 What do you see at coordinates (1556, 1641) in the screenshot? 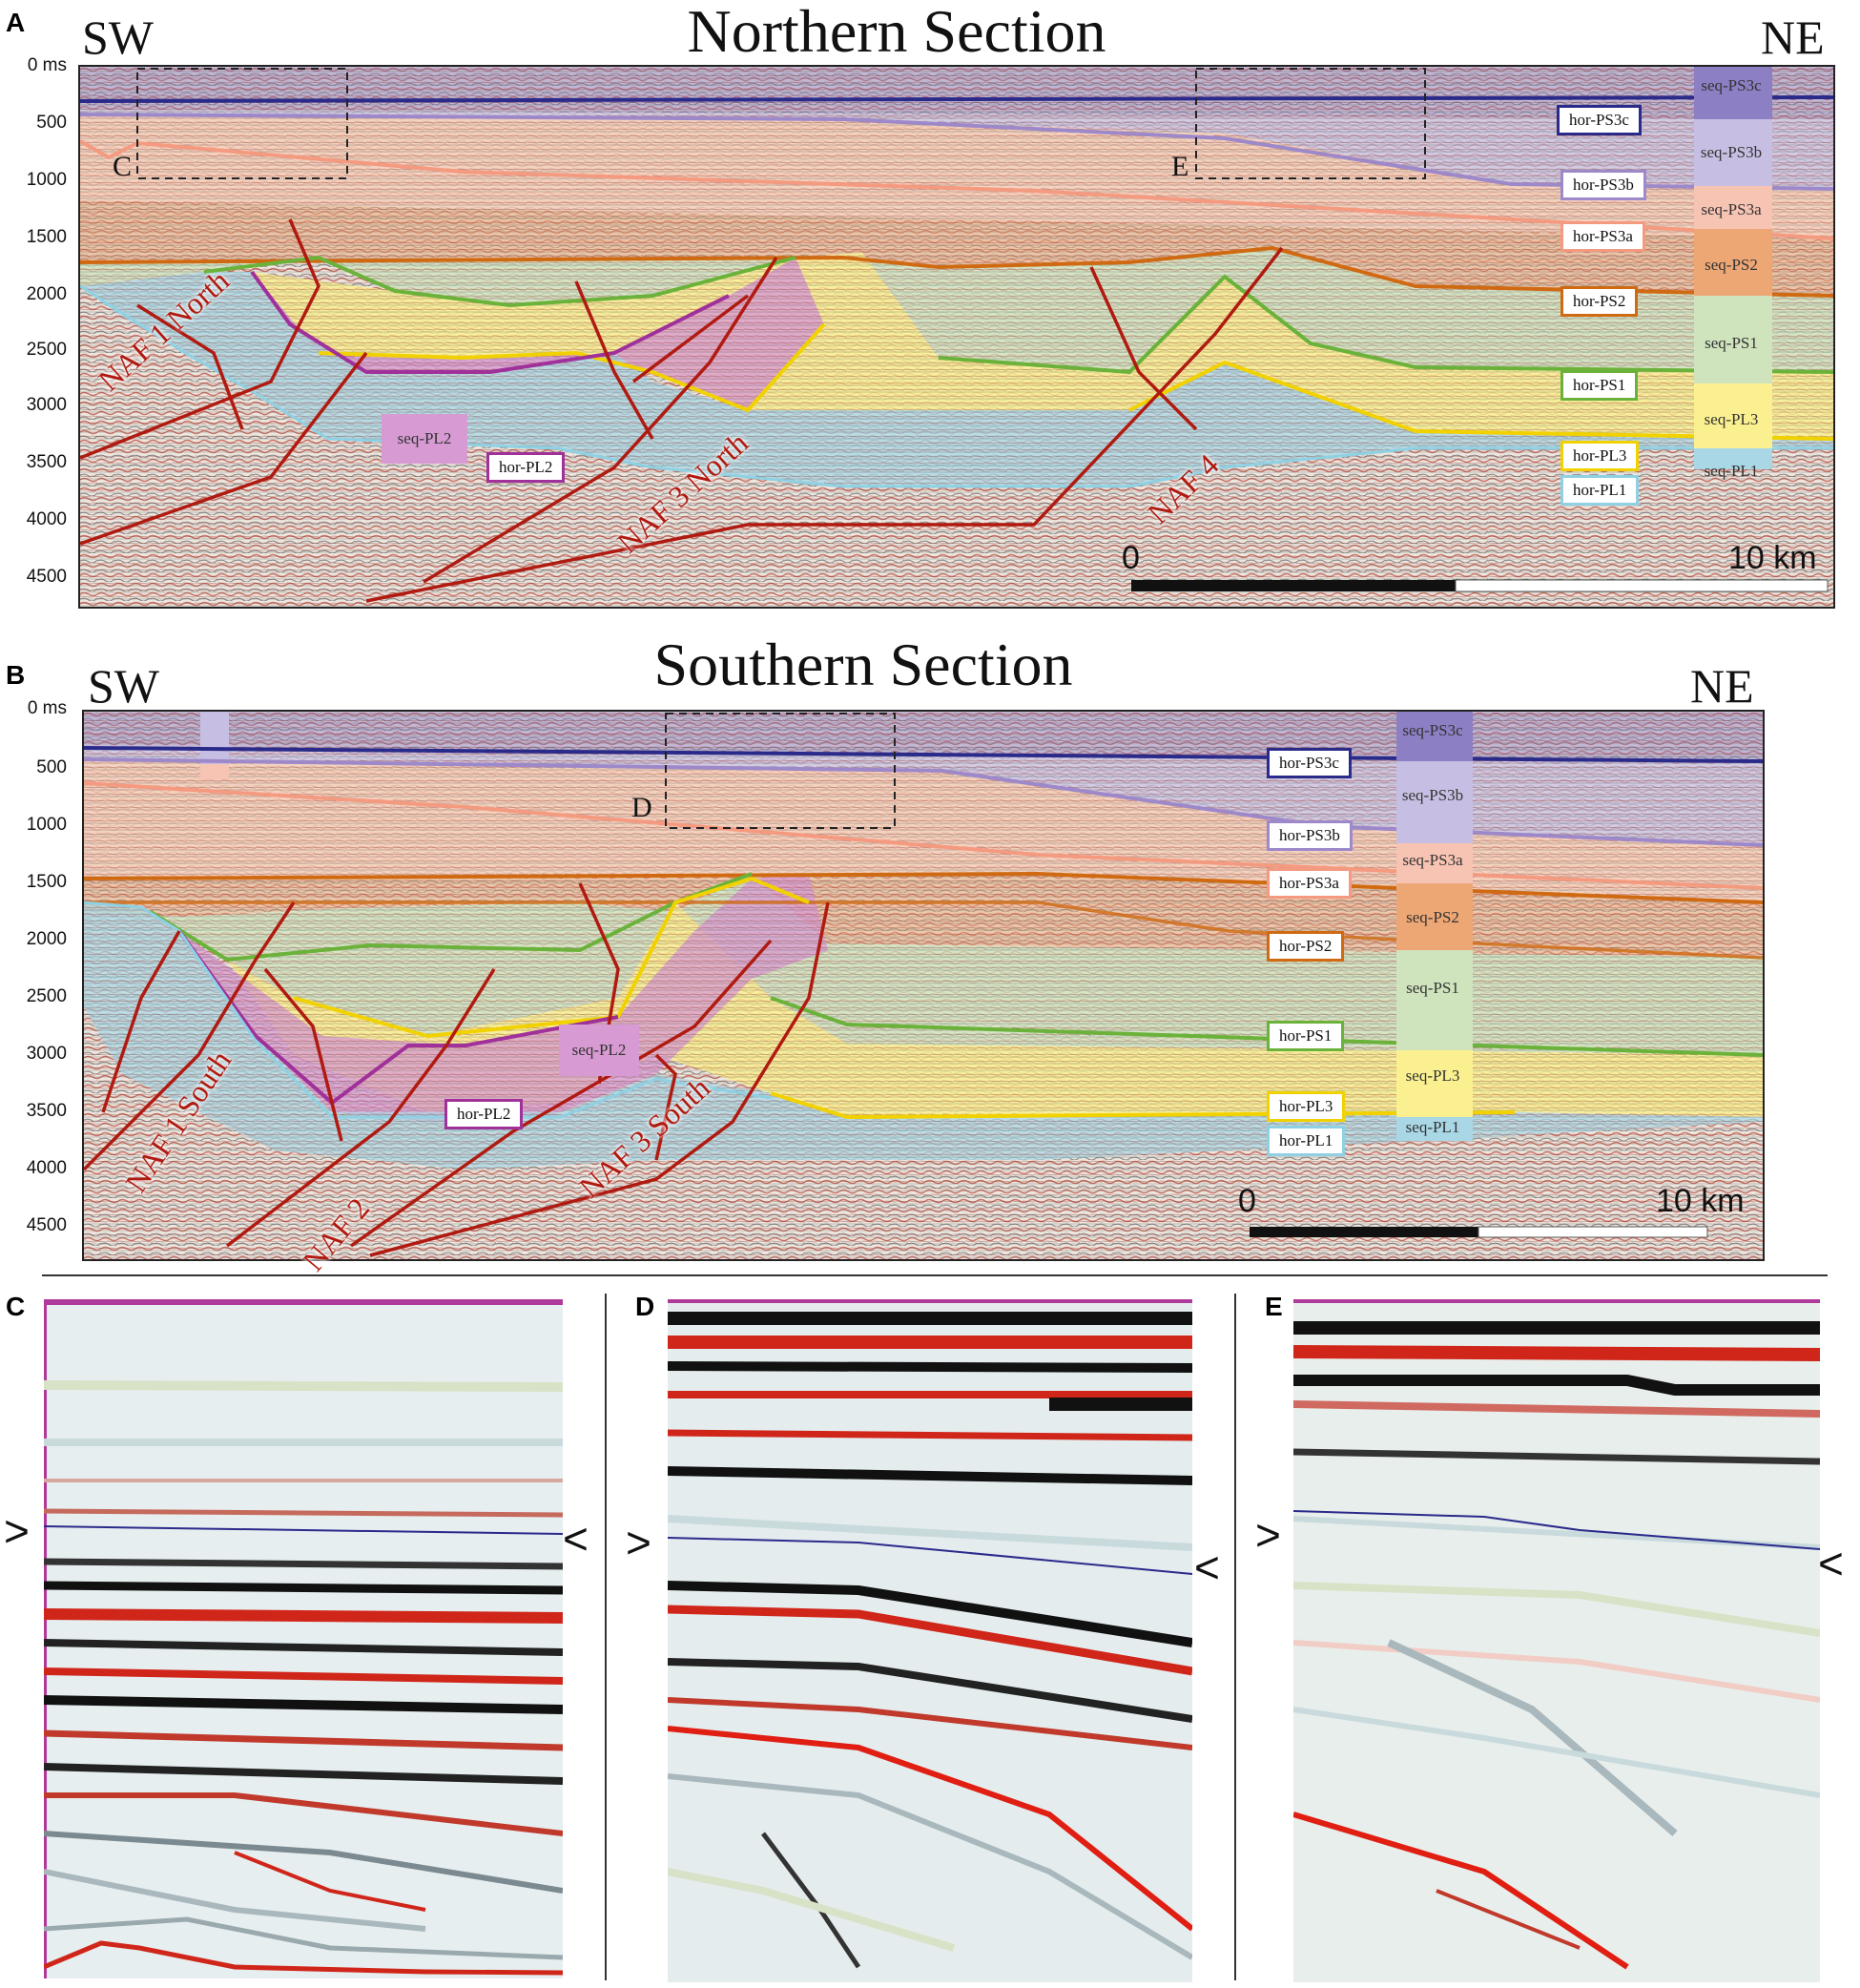
I see `zoom-panel-e` at bounding box center [1556, 1641].